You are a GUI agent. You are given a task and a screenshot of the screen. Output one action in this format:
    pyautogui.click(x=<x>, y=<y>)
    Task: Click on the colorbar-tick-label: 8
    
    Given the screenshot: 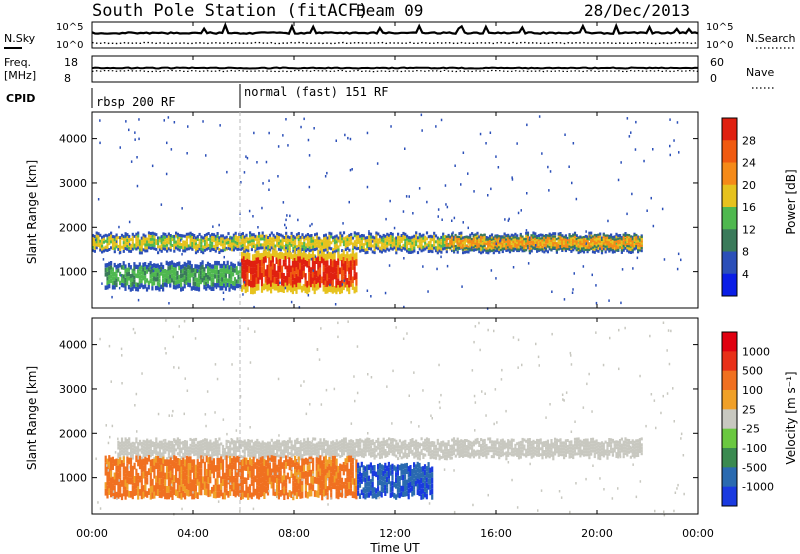 What is the action you would take?
    pyautogui.click(x=745, y=252)
    